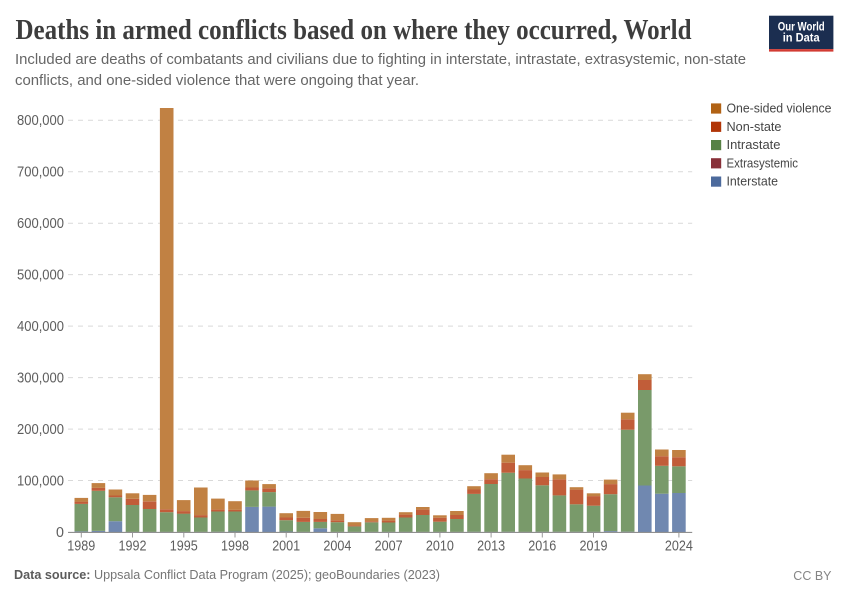  I want to click on svg-text: One-sided violence, so click(779, 109).